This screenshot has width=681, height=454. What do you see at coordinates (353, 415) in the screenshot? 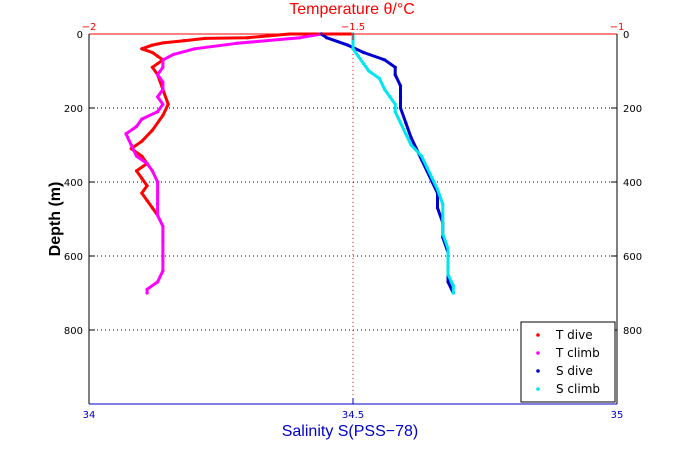
I see `x-bottom-tick-label: 34.5` at bounding box center [353, 415].